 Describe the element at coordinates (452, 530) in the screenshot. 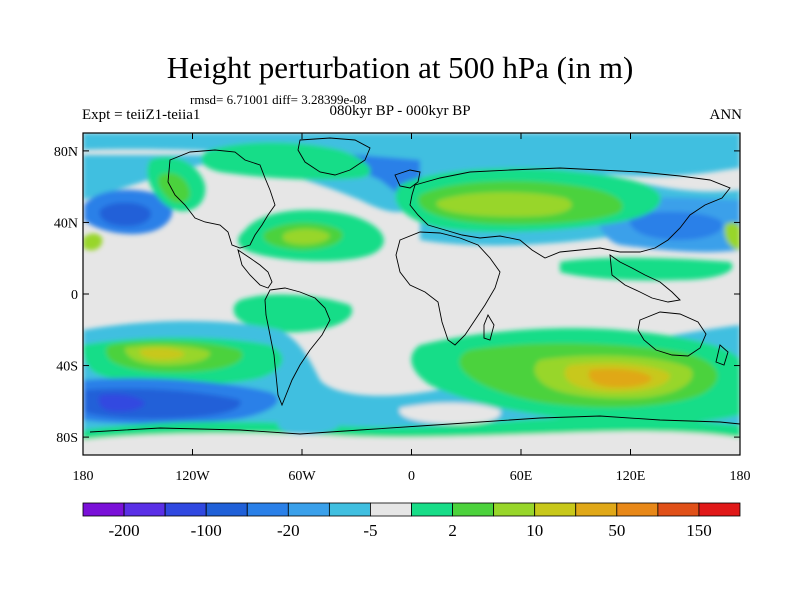

I see `colorbar-label: 2` at that location.